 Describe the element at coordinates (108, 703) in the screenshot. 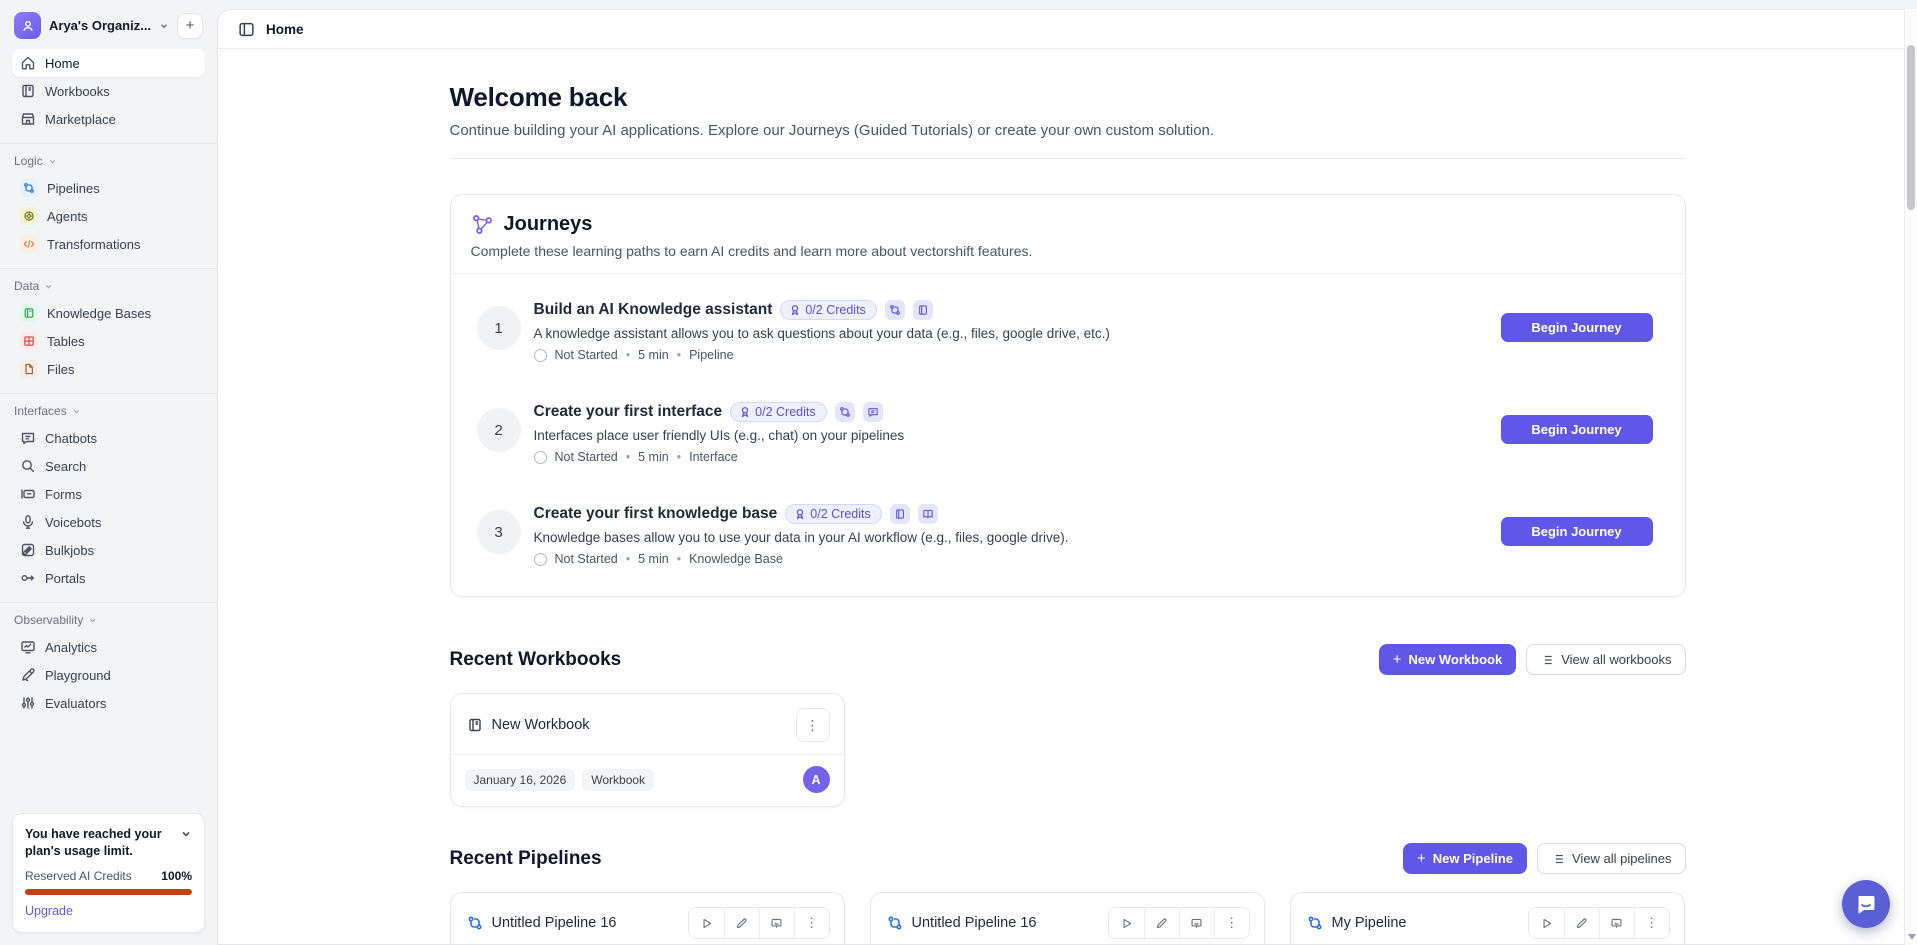

I see `sidebar-item-evaluators: Evaluators` at that location.